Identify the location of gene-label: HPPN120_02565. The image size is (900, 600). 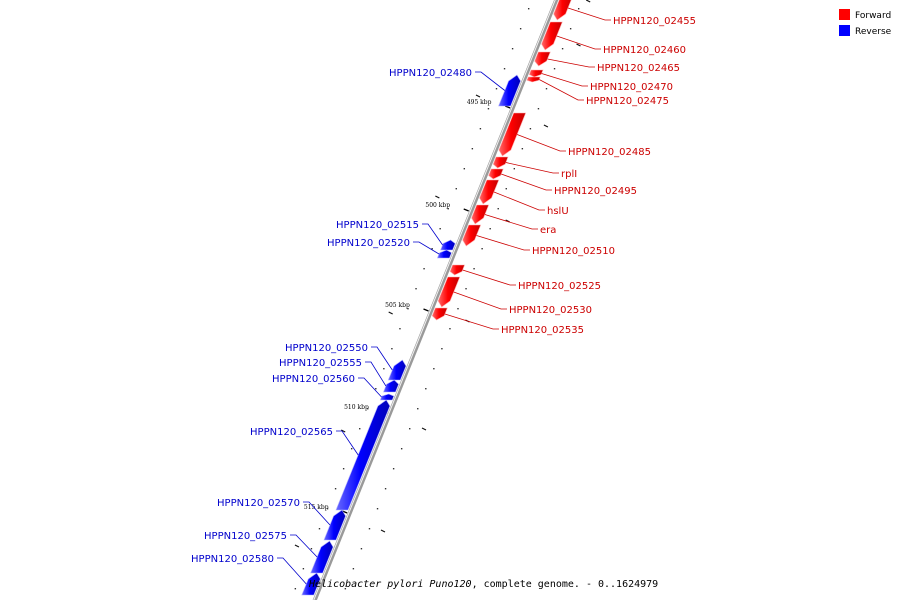
(291, 432).